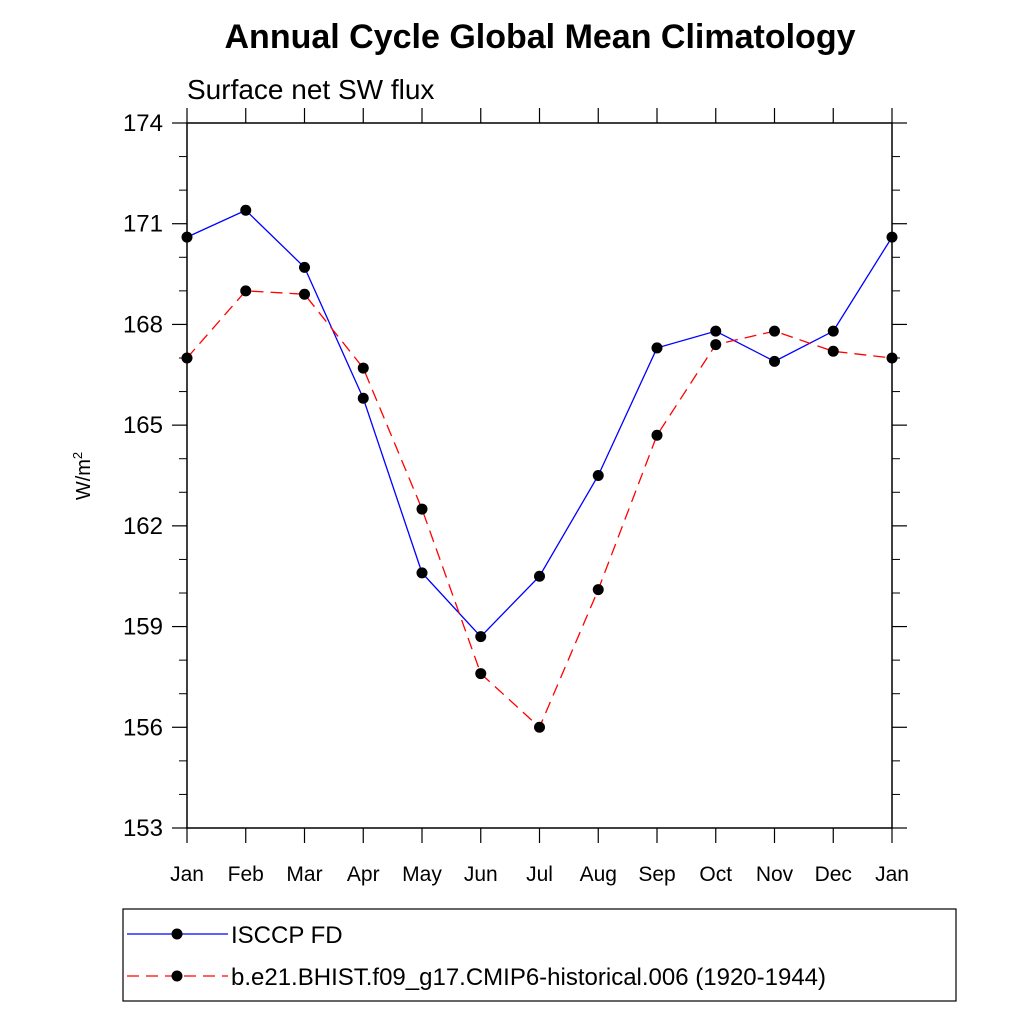 This screenshot has height=1024, width=1024. What do you see at coordinates (77, 455) in the screenshot?
I see `y-axis-label-superscript: 2` at bounding box center [77, 455].